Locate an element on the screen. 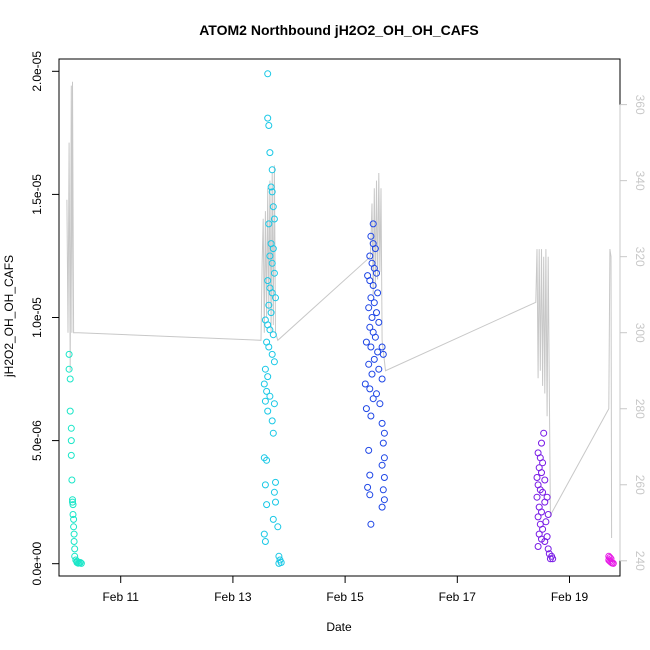 The image size is (650, 650). chart-title: ATOM2 Northbound jH2O2_OH_OH_CAFS is located at coordinates (339, 30).